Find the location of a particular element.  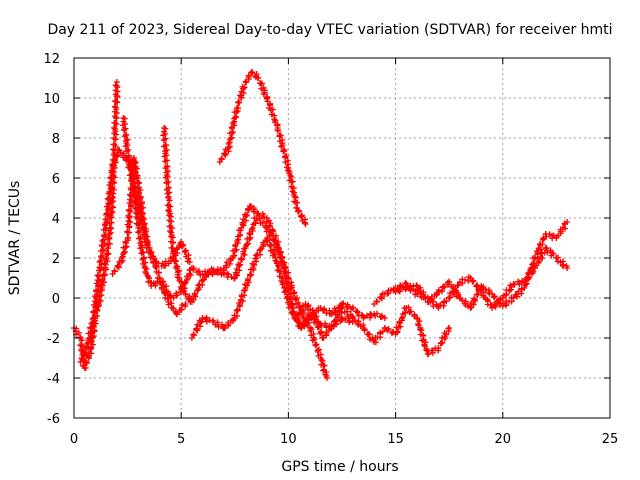

y-tick-label: 0 is located at coordinates (56, 299).